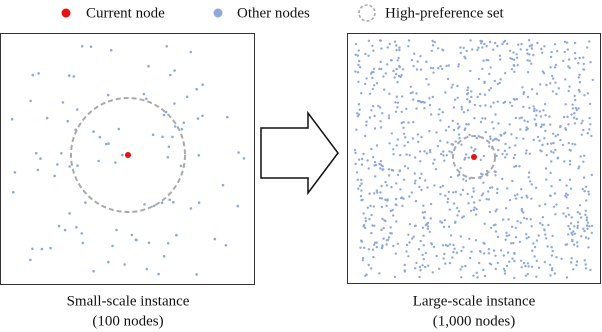 This screenshot has height=332, width=602. I want to click on caption: (1,000 nodes), so click(474, 321).